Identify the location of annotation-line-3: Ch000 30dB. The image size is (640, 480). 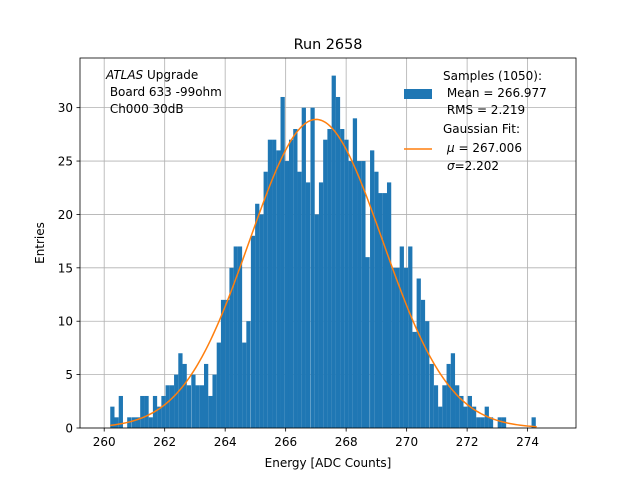
(145, 109).